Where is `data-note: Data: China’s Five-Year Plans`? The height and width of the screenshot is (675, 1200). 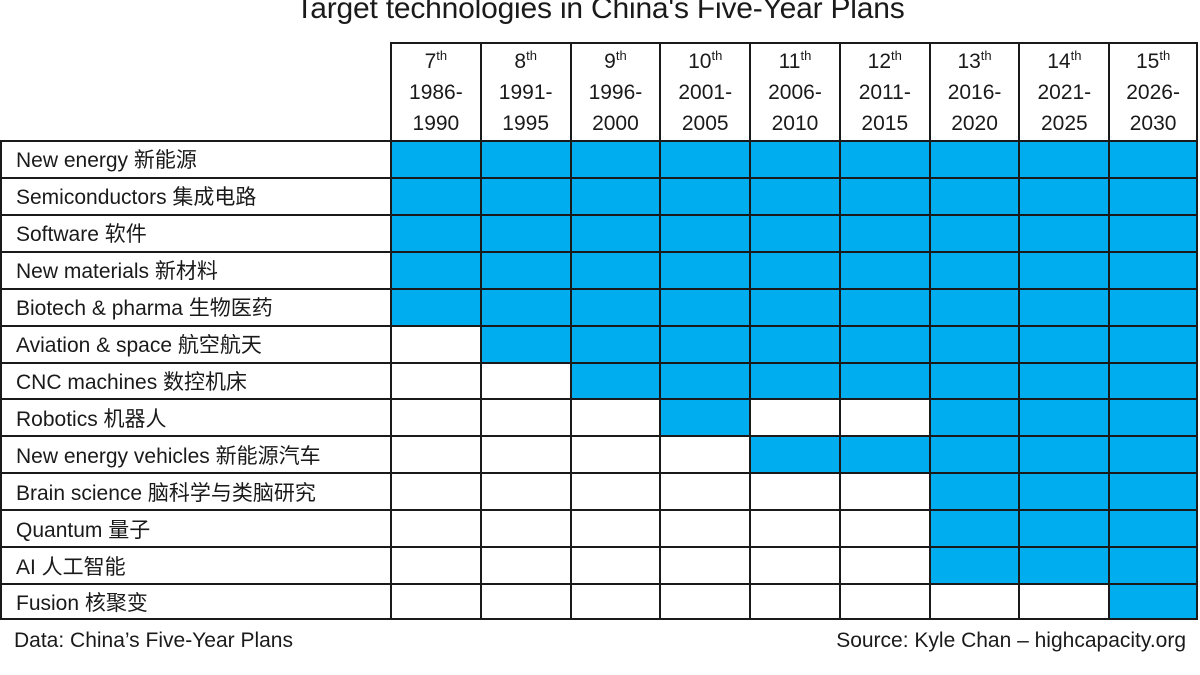 data-note: Data: China’s Five-Year Plans is located at coordinates (153, 640).